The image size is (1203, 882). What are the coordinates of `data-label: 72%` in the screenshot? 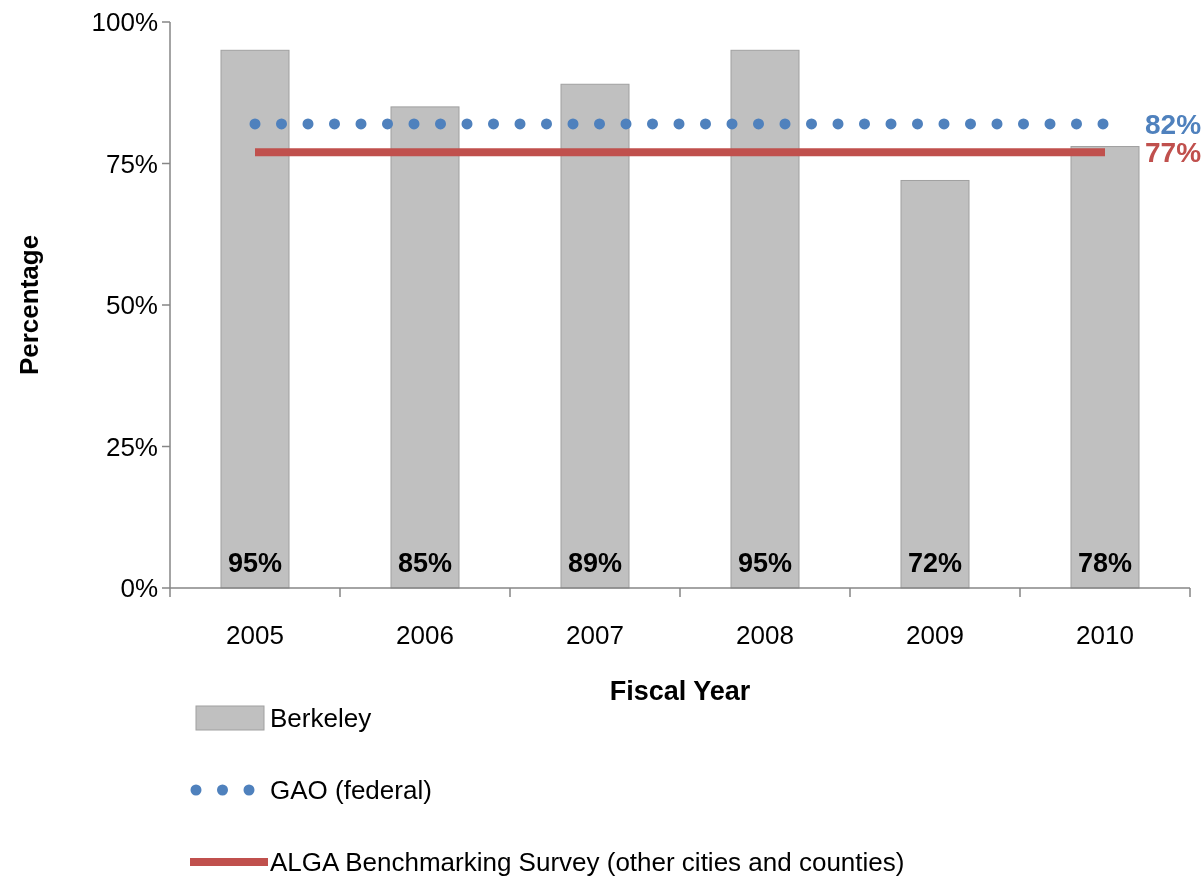 It's located at (935, 563).